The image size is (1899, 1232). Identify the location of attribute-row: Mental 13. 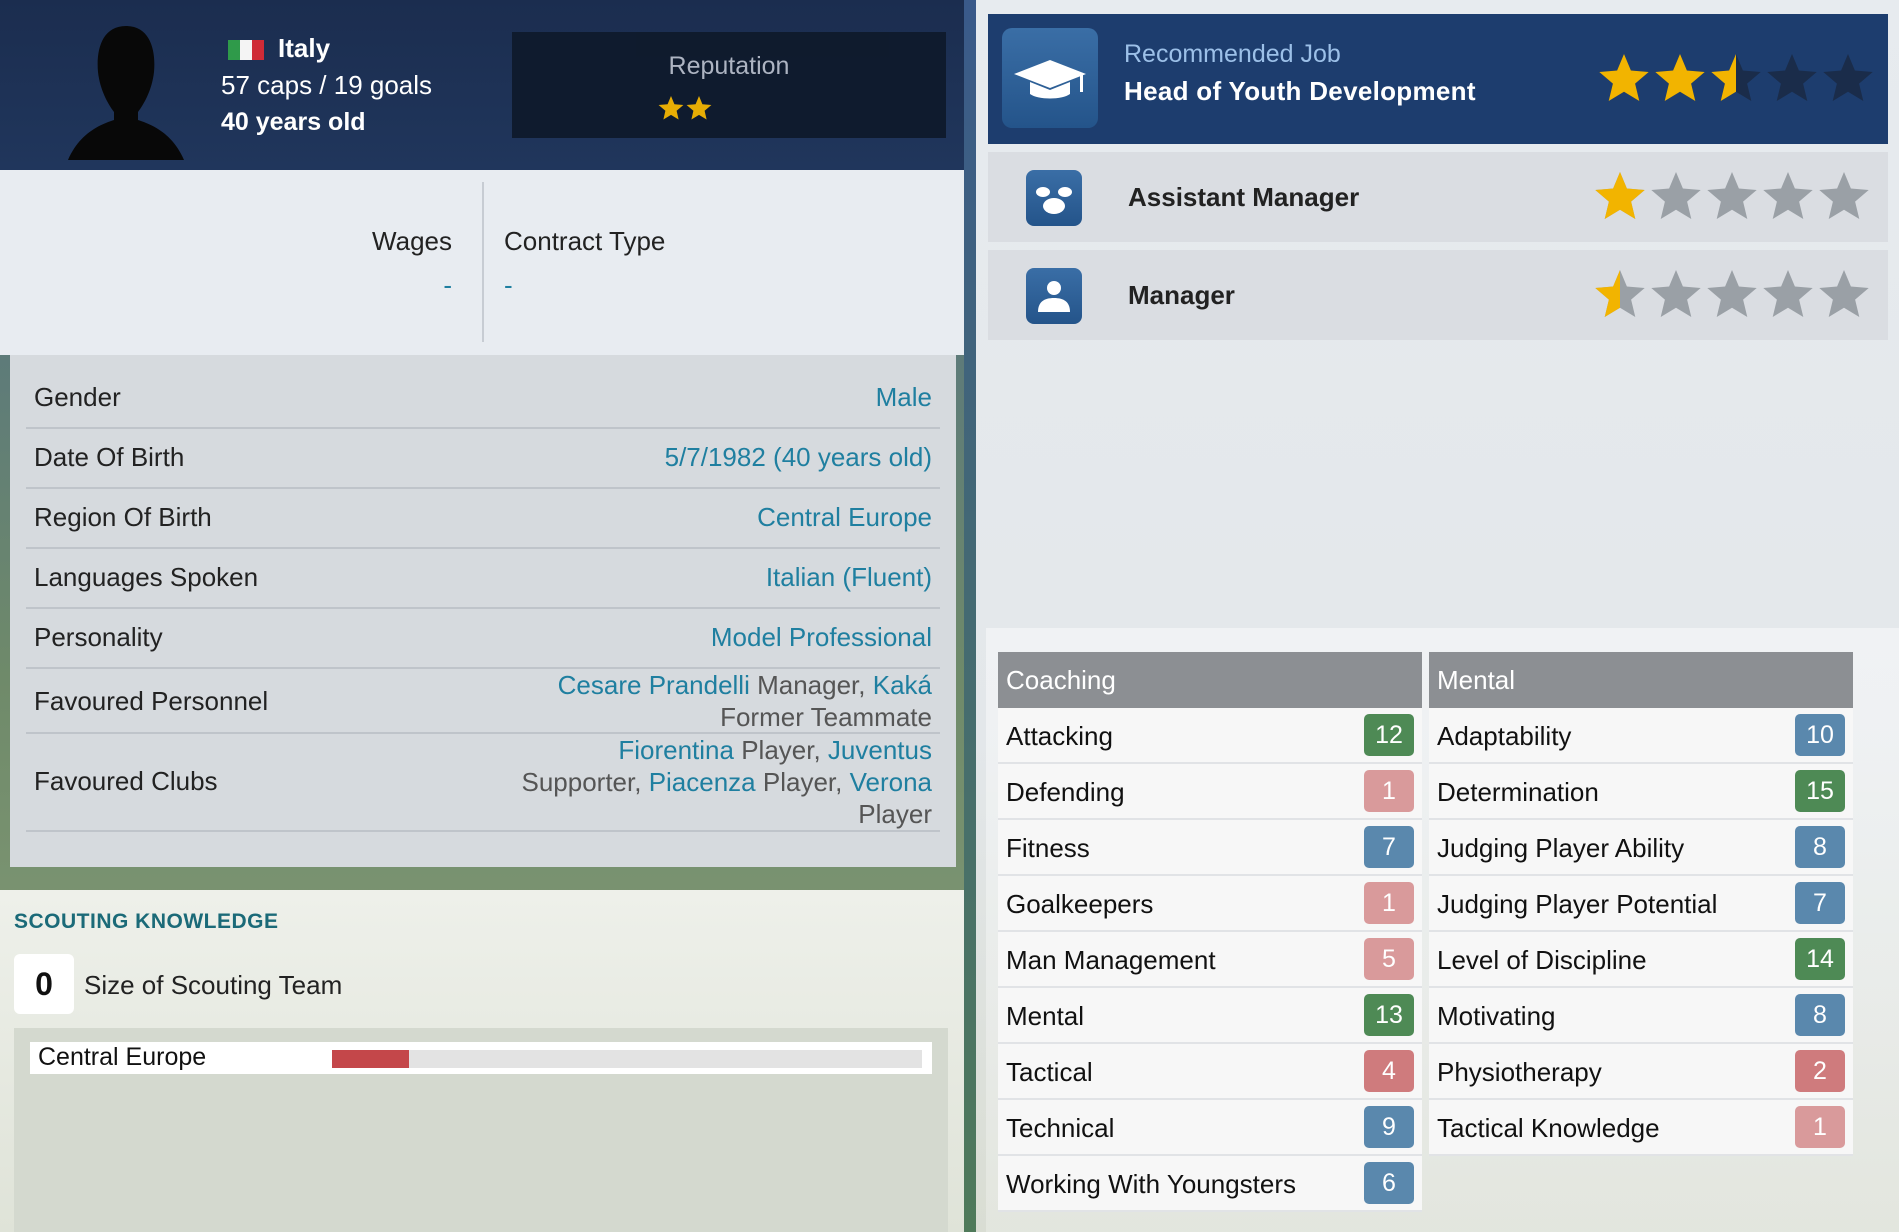
(1210, 1016).